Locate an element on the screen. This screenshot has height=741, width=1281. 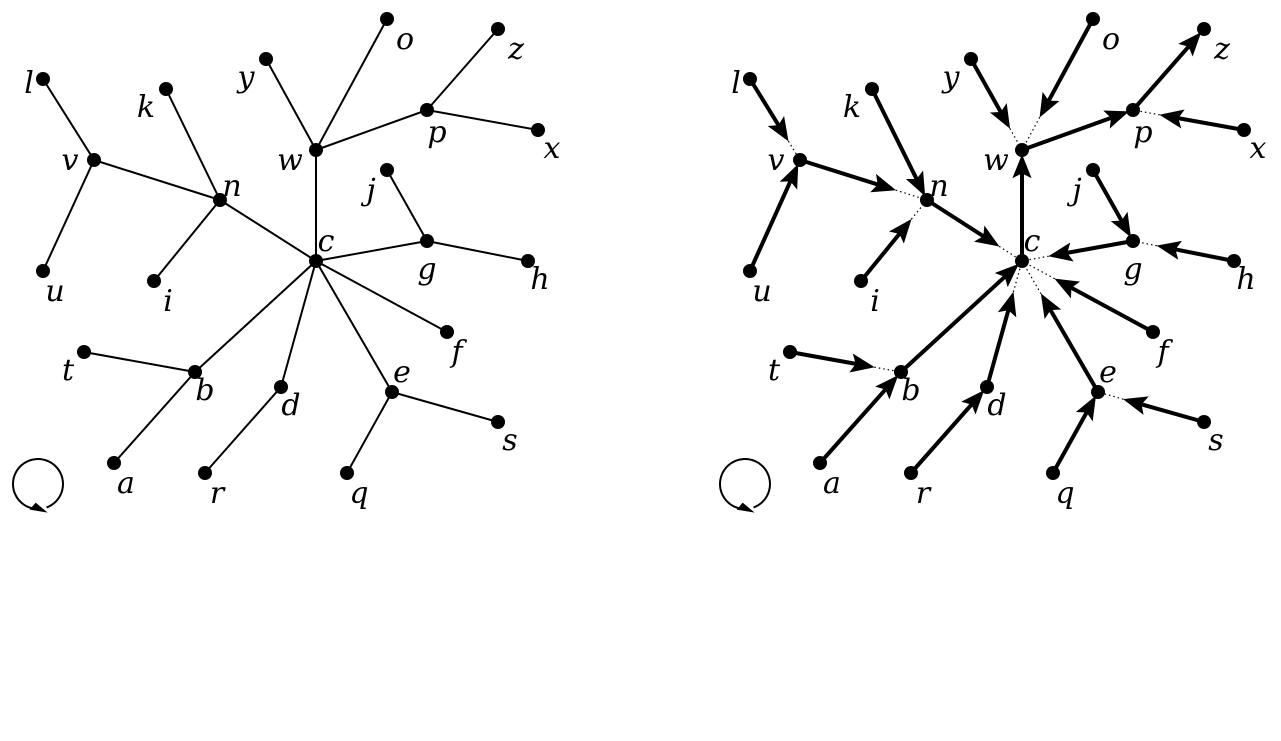
right-node-b is located at coordinates (901, 372).